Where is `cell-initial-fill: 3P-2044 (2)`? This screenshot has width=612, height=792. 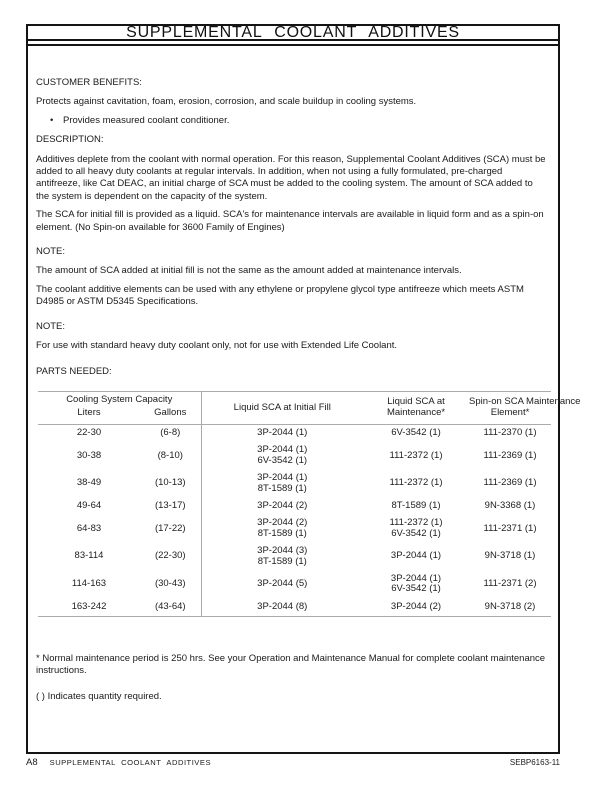 cell-initial-fill: 3P-2044 (2) is located at coordinates (282, 506).